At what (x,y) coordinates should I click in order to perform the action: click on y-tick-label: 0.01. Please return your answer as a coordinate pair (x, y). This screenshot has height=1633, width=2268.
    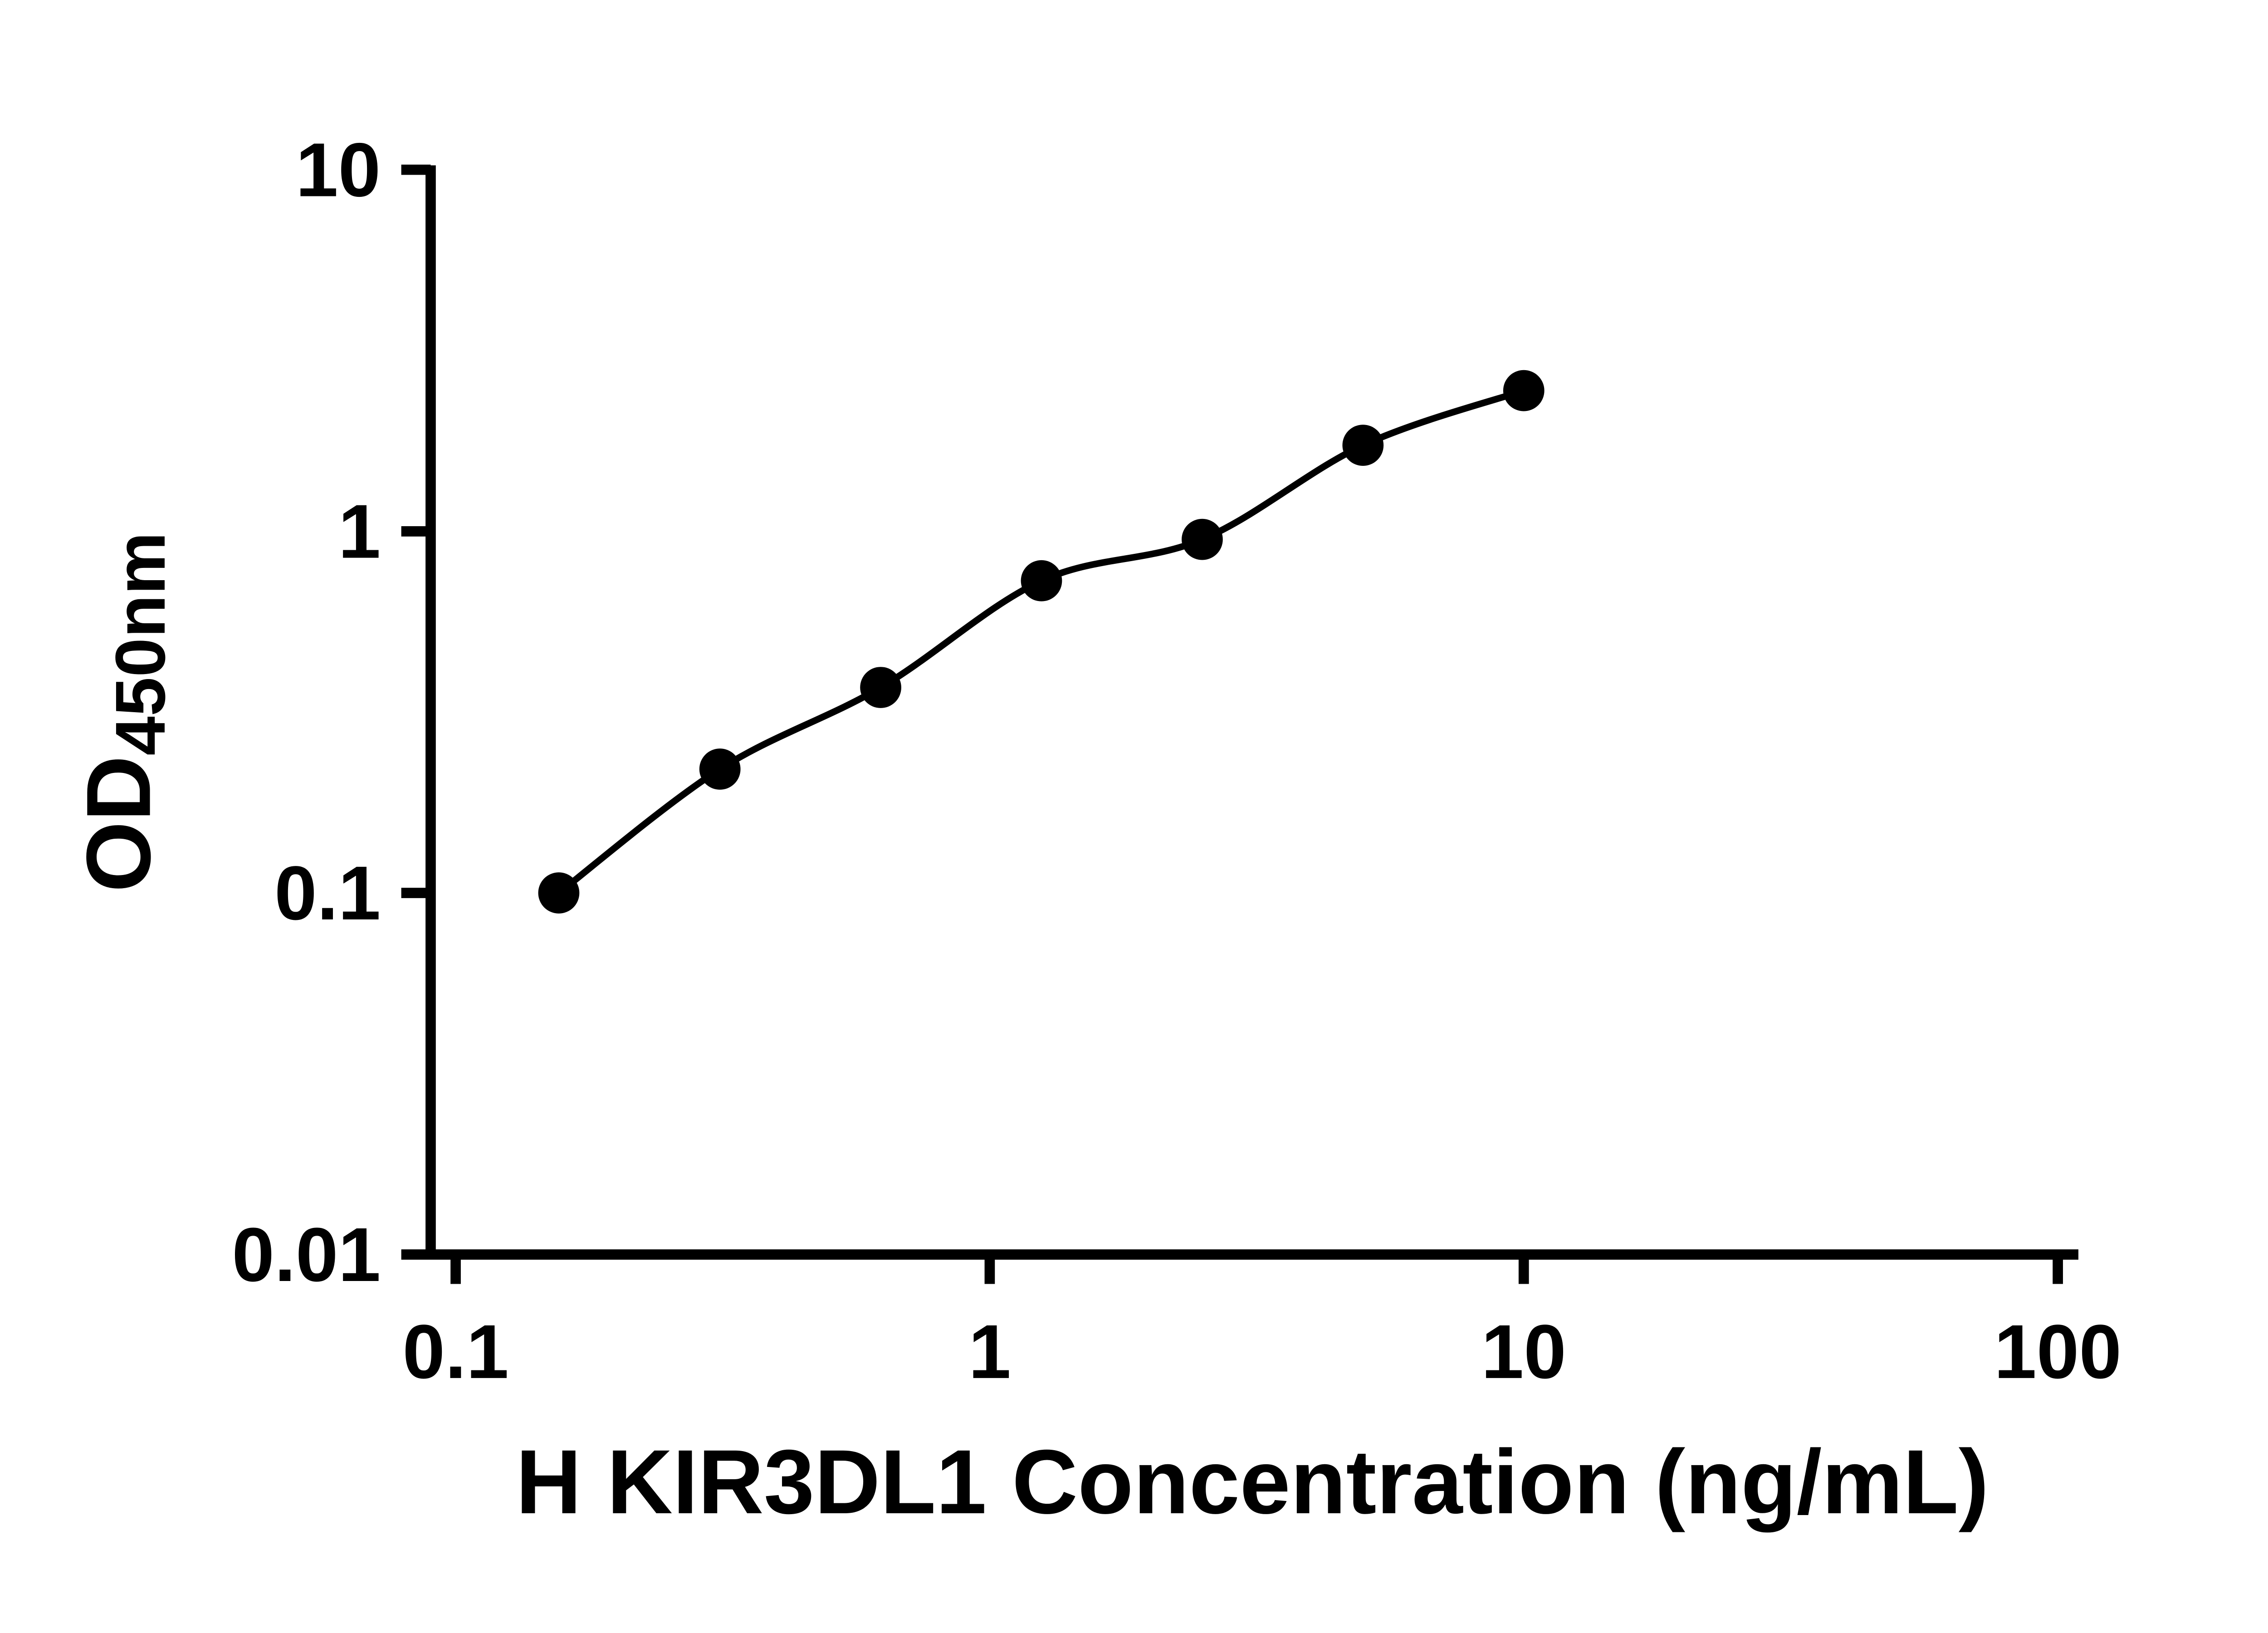
    Looking at the image, I should click on (306, 1254).